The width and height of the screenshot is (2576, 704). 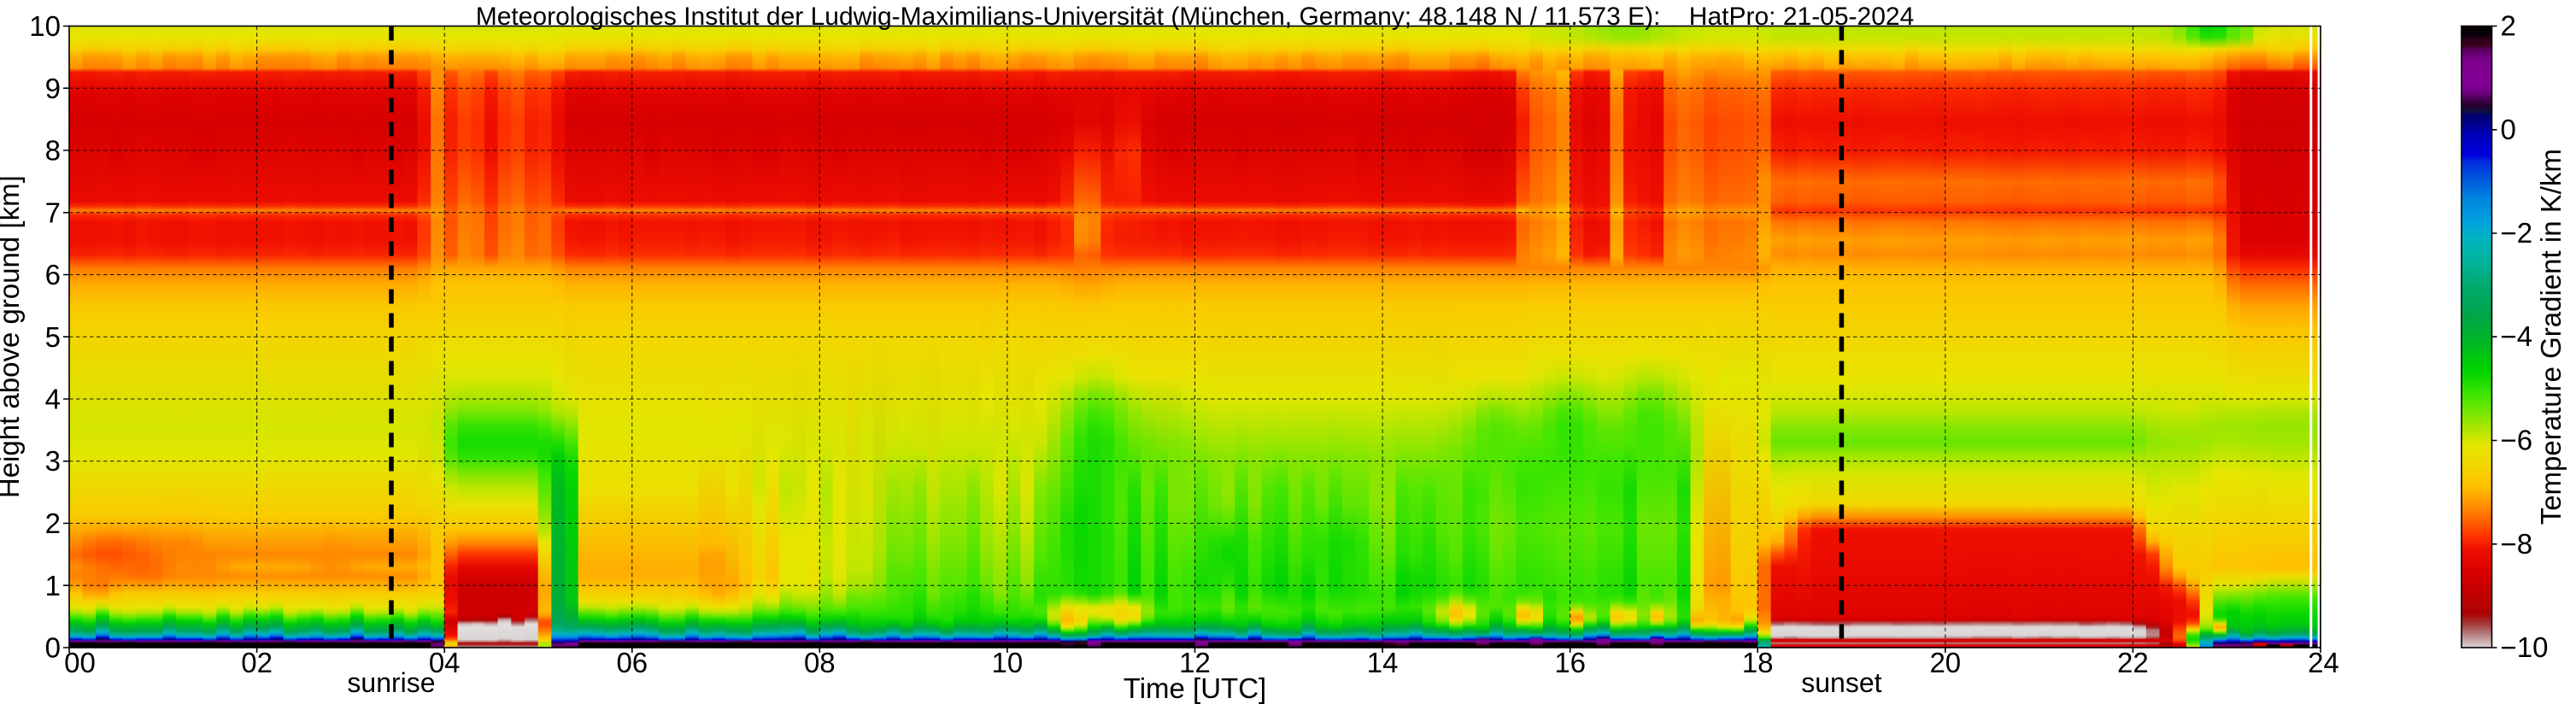 I want to click on svg-text: 5, so click(x=53, y=337).